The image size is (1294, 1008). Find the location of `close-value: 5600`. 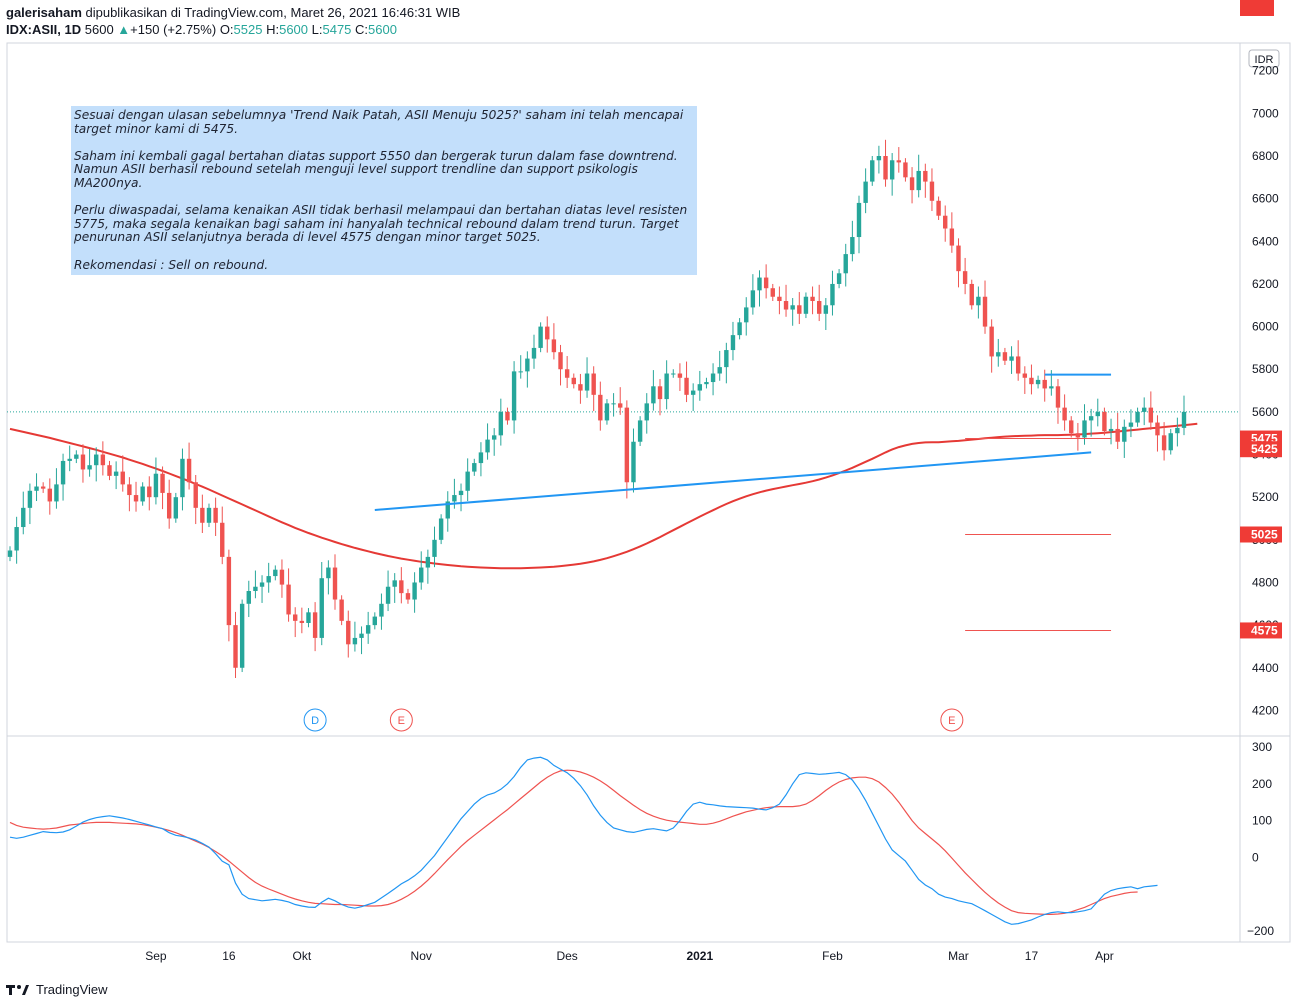

close-value: 5600 is located at coordinates (382, 29).